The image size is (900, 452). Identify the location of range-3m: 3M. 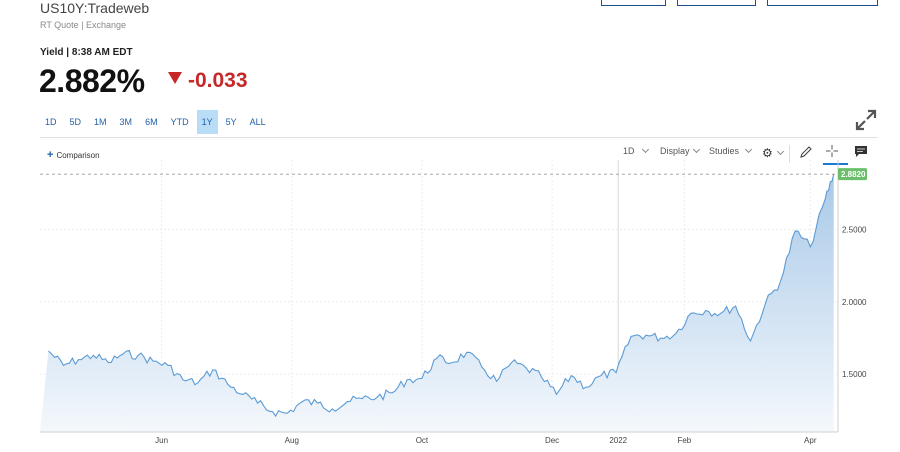
(126, 122).